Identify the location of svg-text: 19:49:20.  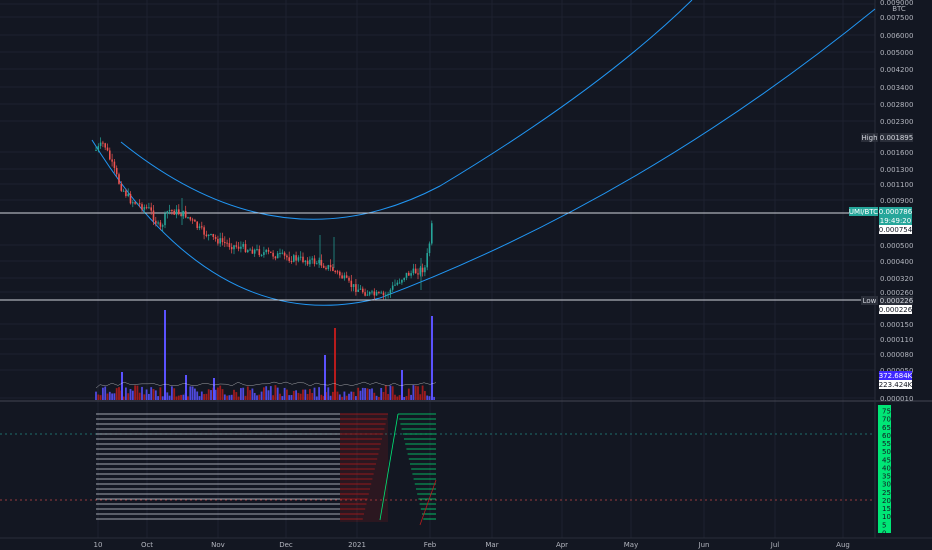
(895, 221).